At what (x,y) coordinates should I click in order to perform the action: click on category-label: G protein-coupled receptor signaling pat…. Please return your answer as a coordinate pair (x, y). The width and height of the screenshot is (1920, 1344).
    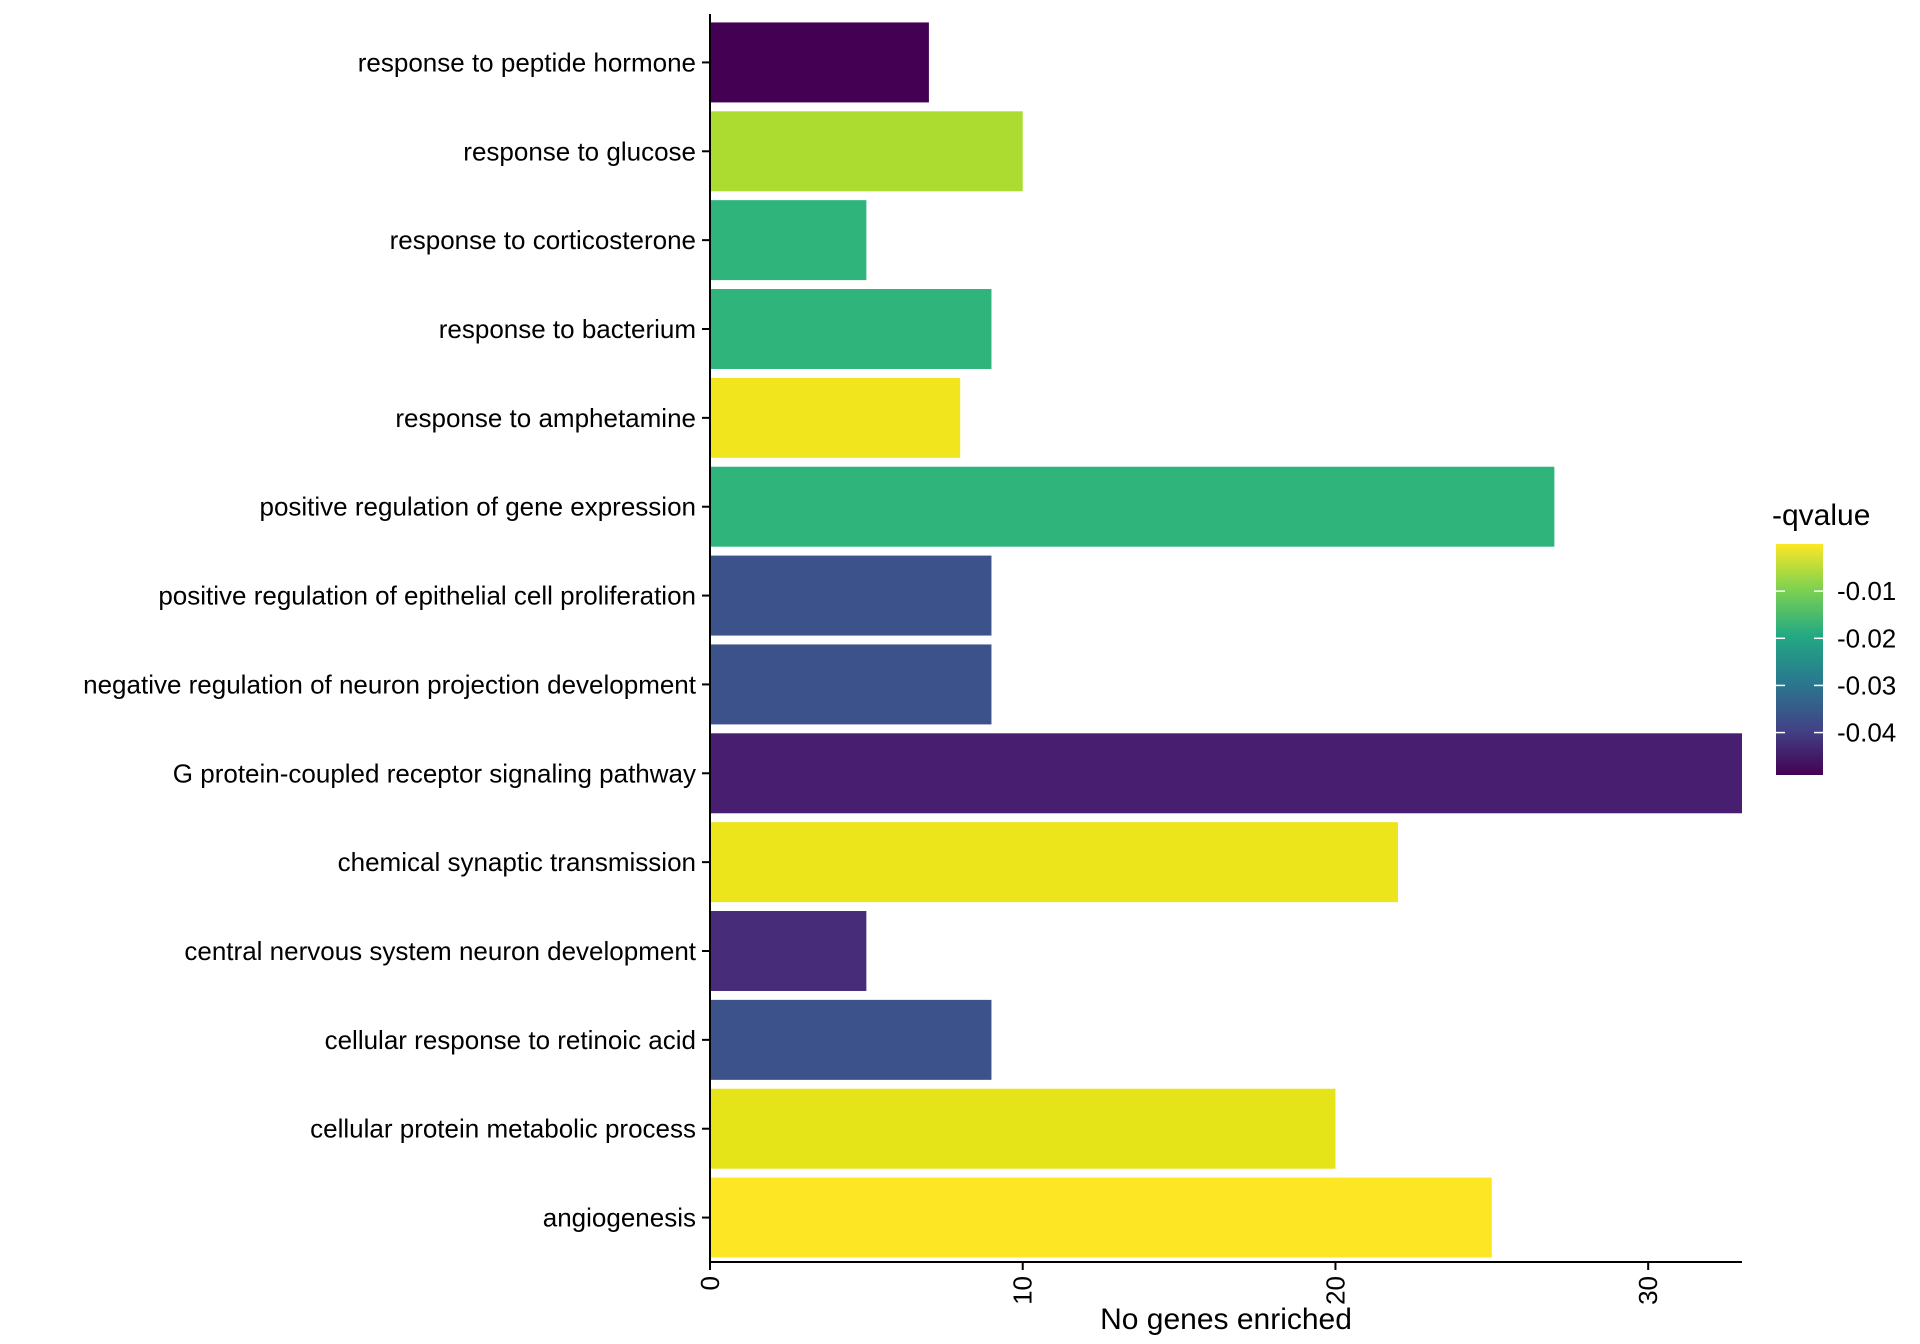
    Looking at the image, I should click on (434, 773).